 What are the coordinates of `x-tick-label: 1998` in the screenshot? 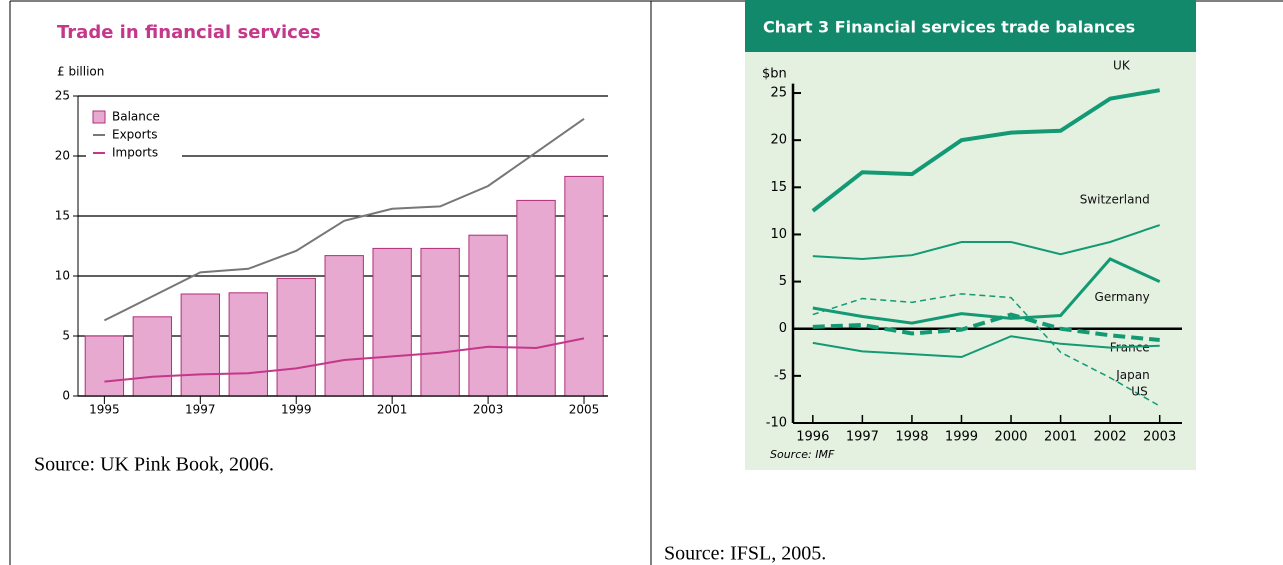 It's located at (911, 437).